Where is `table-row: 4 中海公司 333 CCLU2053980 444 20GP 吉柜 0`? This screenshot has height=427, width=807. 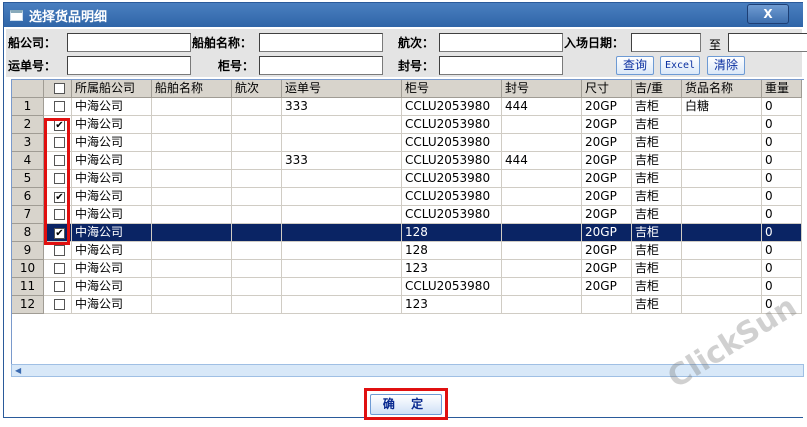
table-row: 4 中海公司 333 CCLU2053980 444 20GP 吉柜 0 is located at coordinates (408, 161).